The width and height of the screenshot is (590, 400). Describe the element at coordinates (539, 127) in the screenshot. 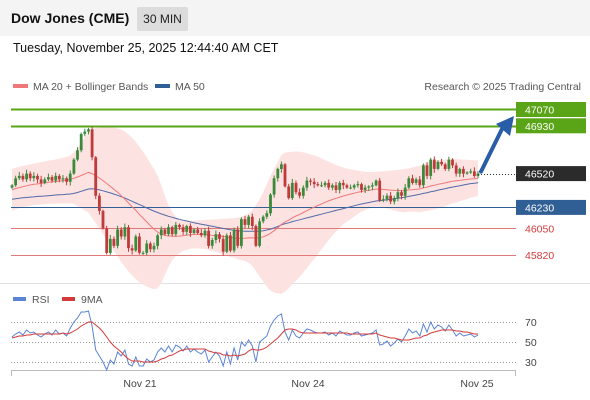

I see `price-label-46930: 46930` at that location.